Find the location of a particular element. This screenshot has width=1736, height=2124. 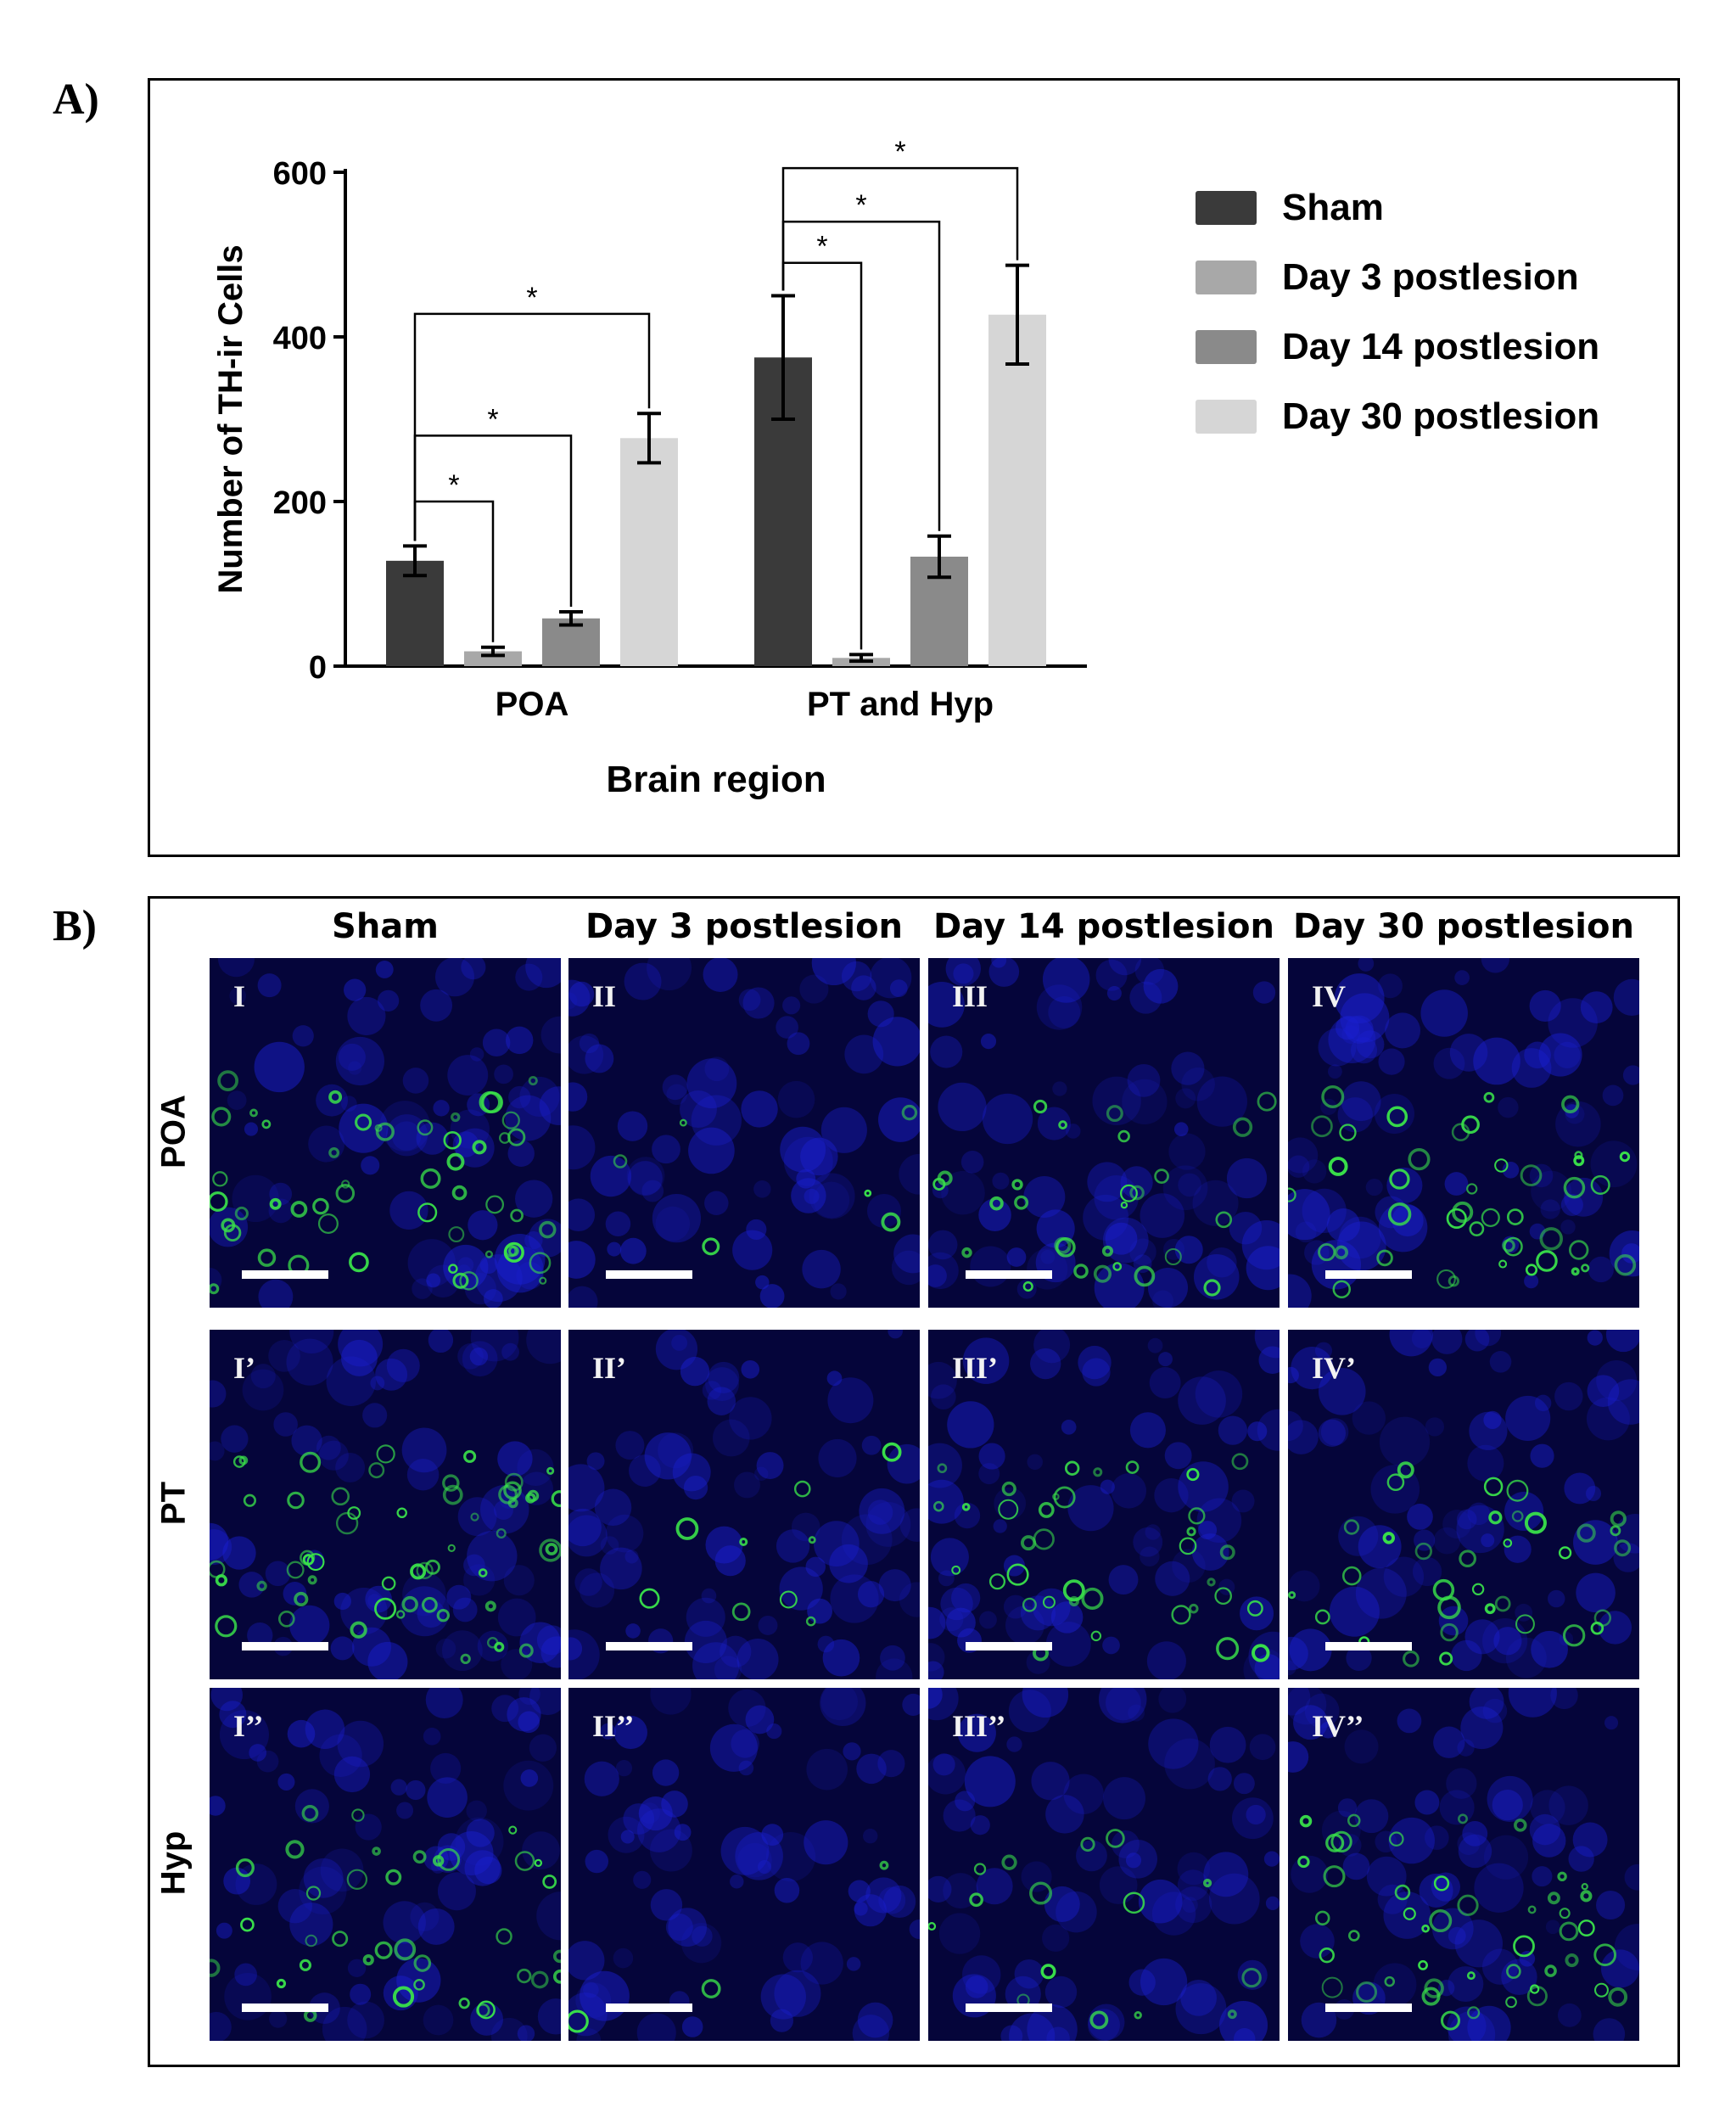

y-tick-label: 200 is located at coordinates (300, 503).